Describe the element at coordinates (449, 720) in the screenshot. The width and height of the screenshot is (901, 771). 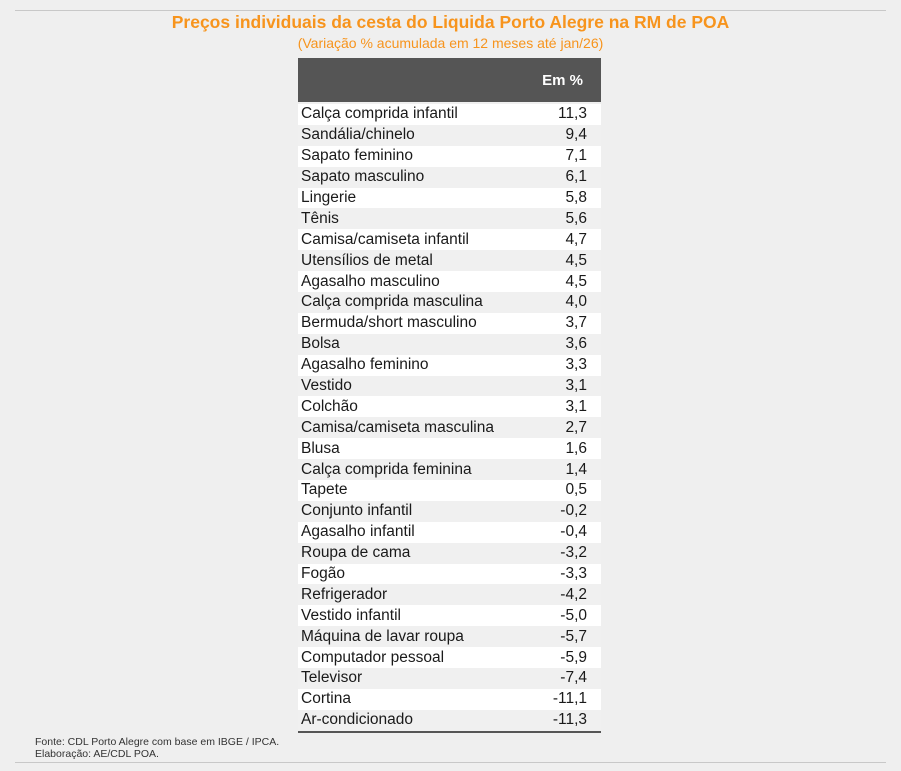
I see `table-row: Ar-condicionado -11,3` at that location.